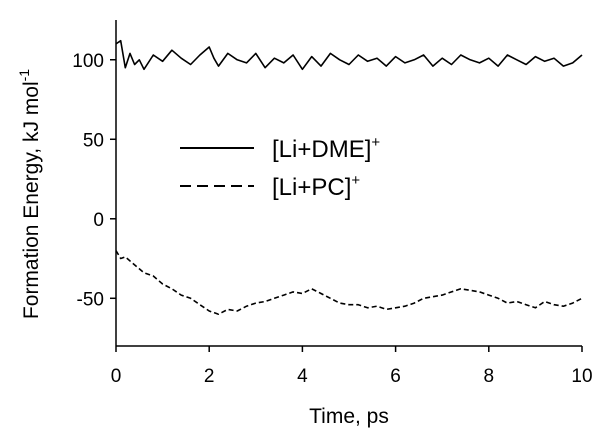 This screenshot has height=435, width=598. Describe the element at coordinates (93, 140) in the screenshot. I see `y-tick-label: 50` at that location.